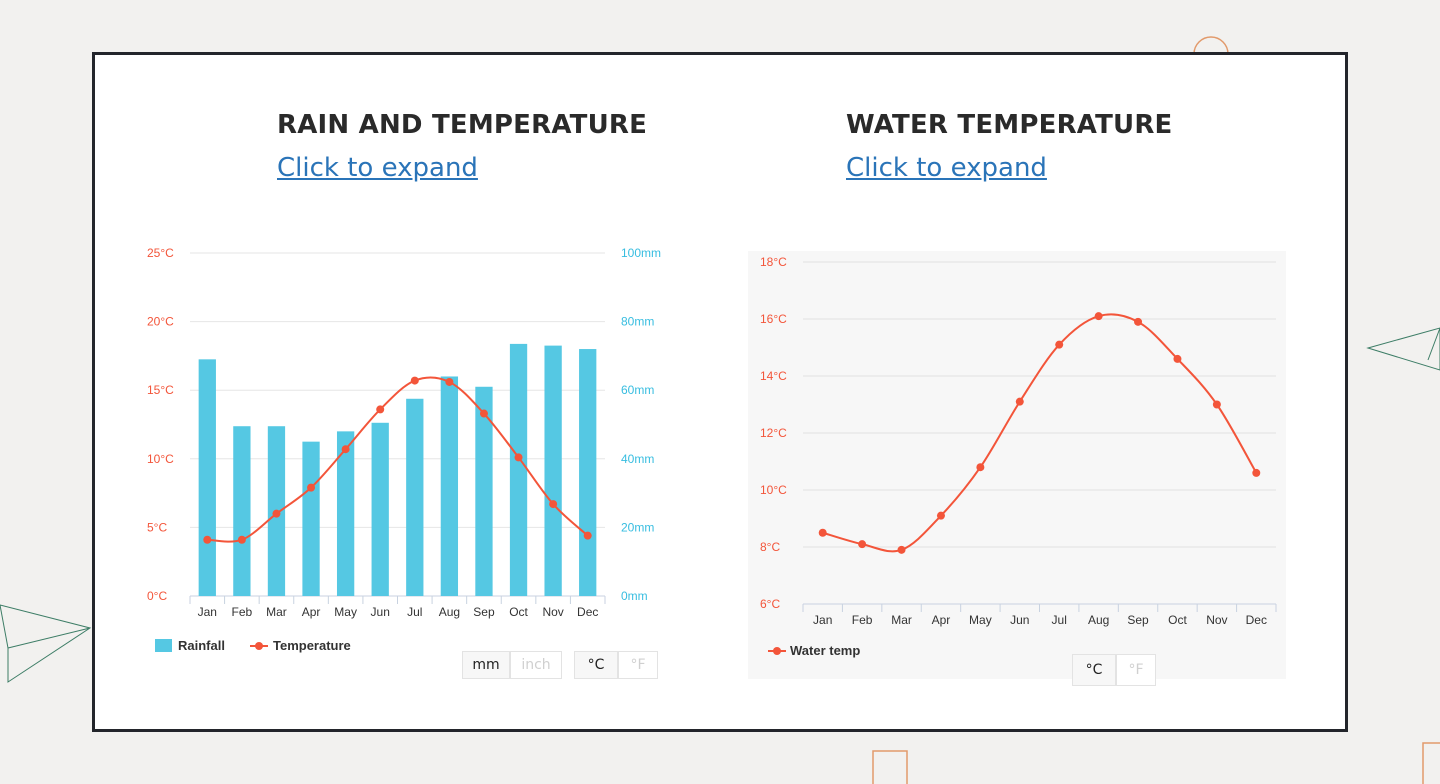 The height and width of the screenshot is (784, 1440). Describe the element at coordinates (825, 650) in the screenshot. I see `legend-water-temp-label: Water temp` at that location.